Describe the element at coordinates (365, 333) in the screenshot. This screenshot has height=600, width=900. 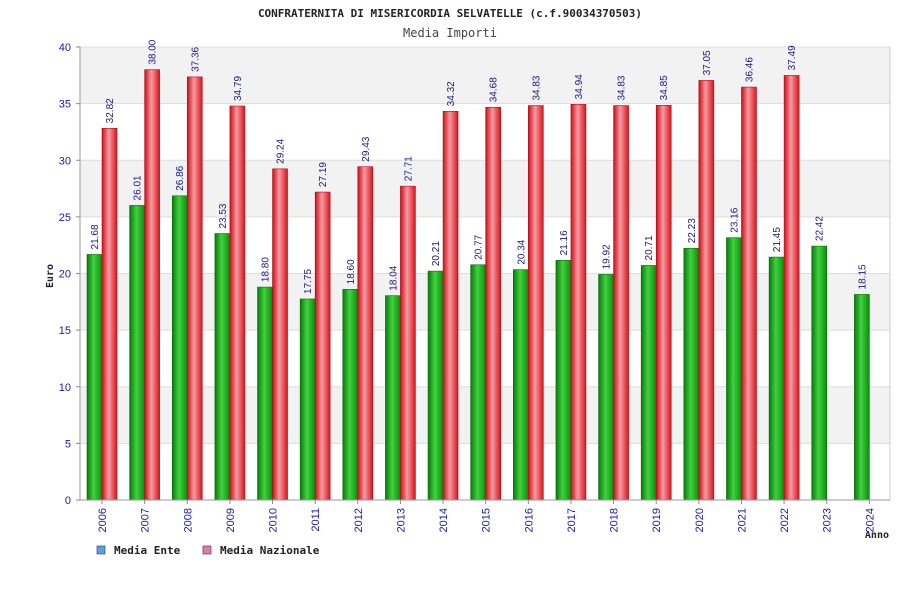
I see `bar-media-nazionale-2012` at that location.